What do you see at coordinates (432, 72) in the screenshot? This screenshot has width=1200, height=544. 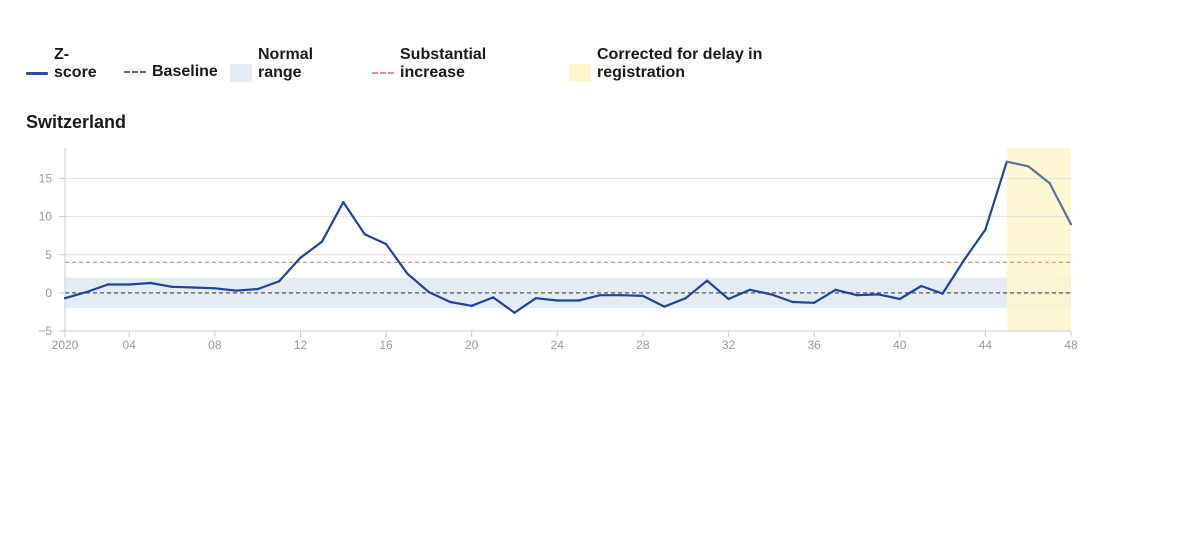 I see `legend-substantial-line2: increase` at bounding box center [432, 72].